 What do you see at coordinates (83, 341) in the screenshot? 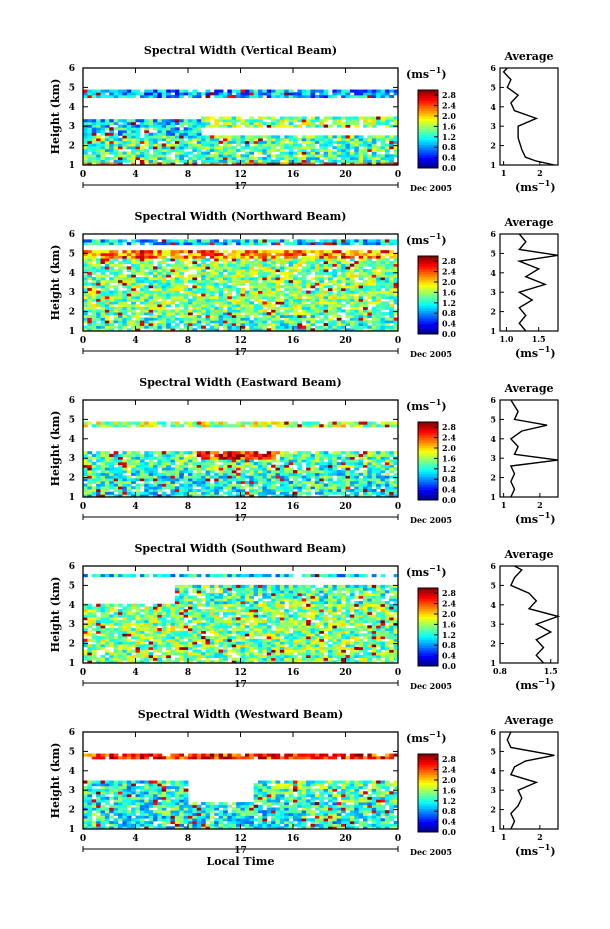
I see `x-tick-label: 0` at bounding box center [83, 341].